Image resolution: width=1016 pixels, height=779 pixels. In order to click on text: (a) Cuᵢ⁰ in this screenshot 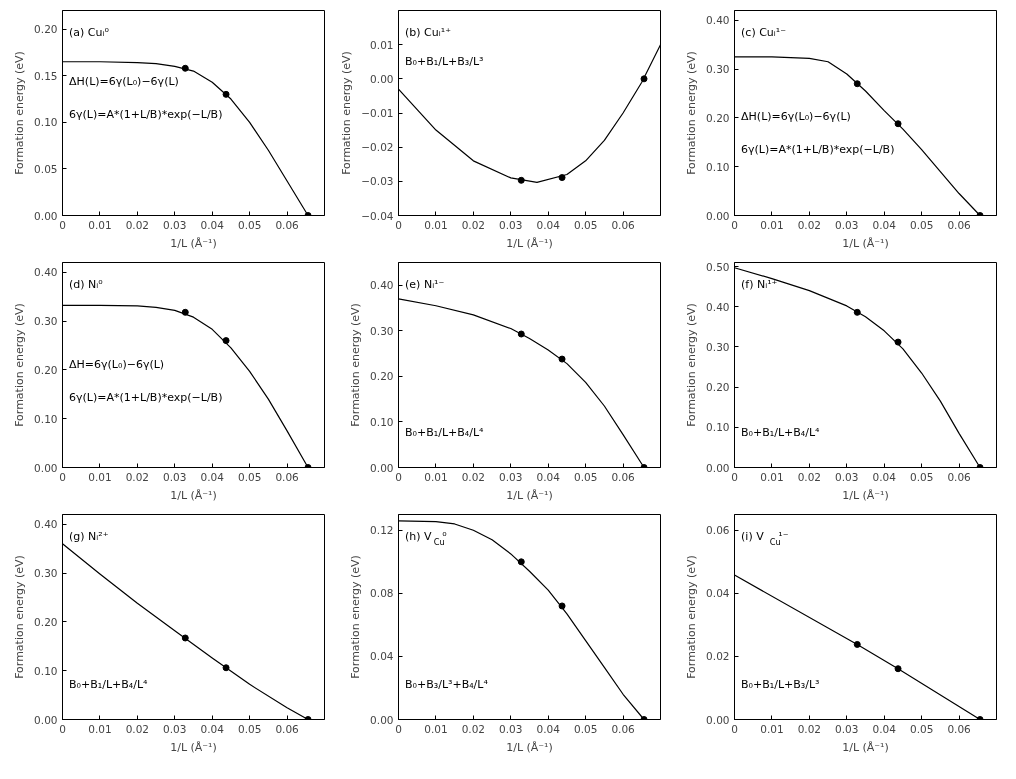, I will do `click(89, 33)`.